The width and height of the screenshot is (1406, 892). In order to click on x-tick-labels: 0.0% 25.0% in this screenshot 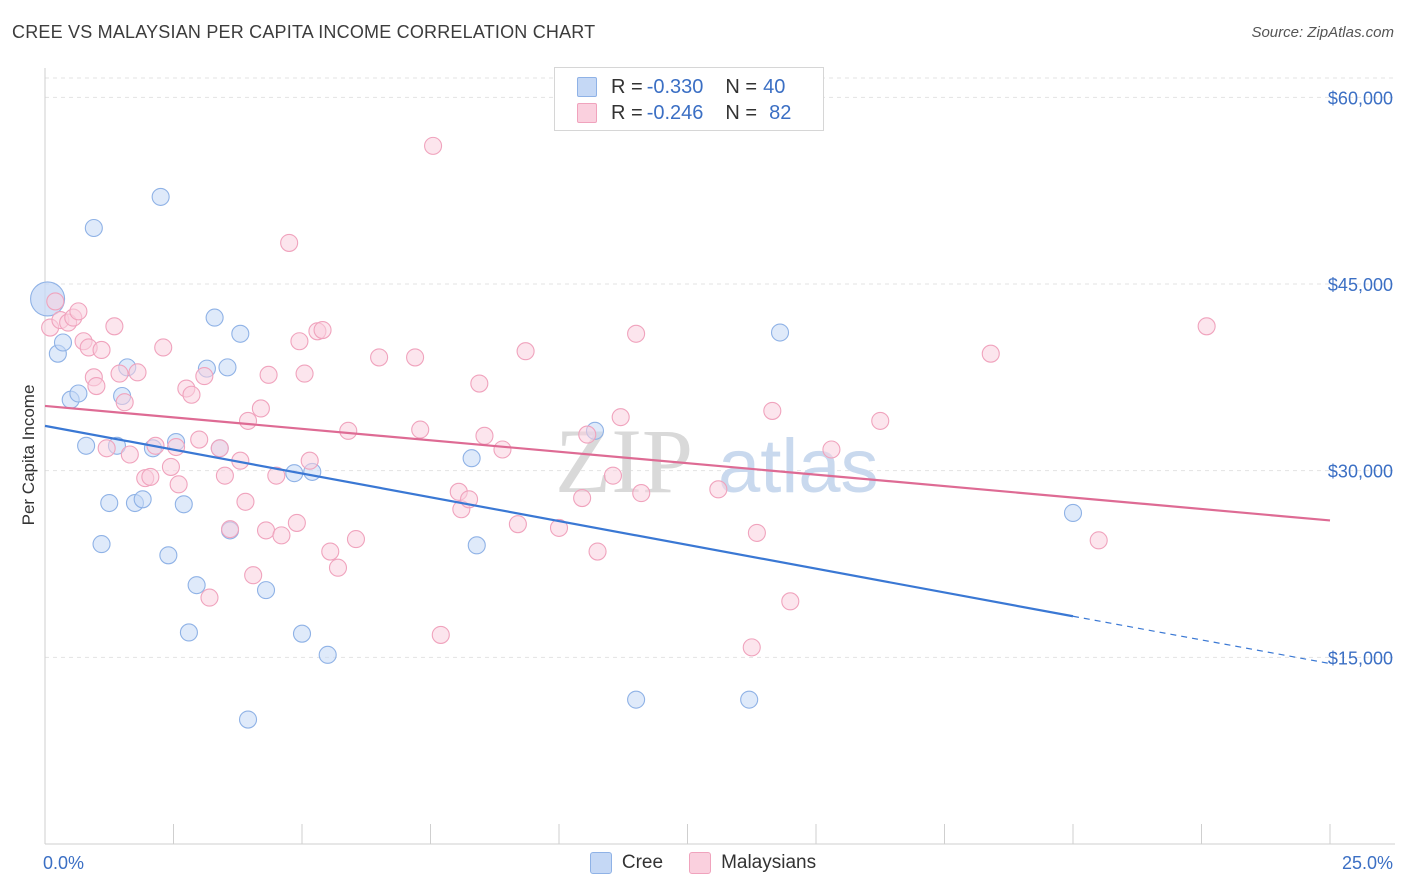, I will do `click(718, 863)`.